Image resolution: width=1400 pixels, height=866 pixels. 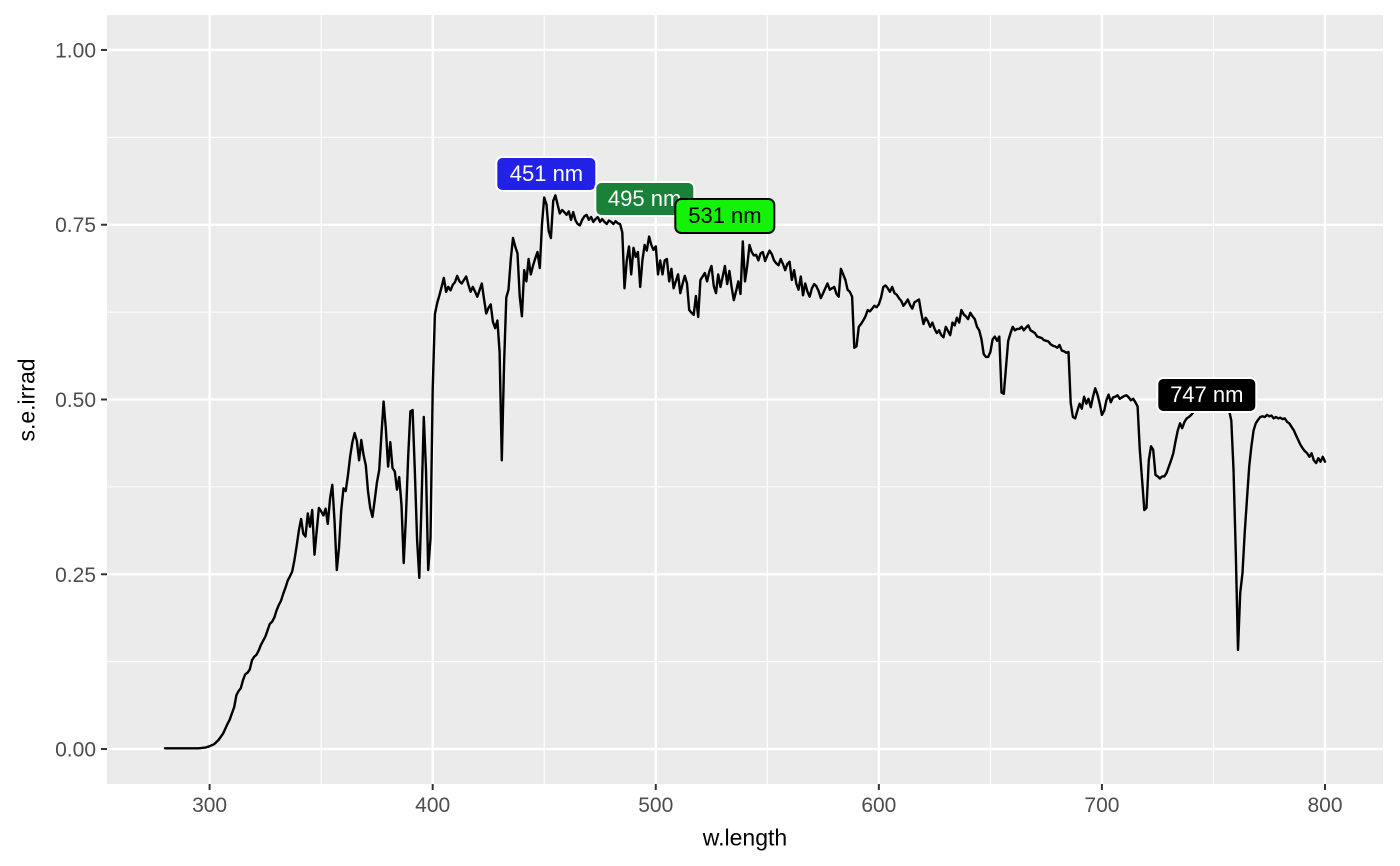 What do you see at coordinates (209, 805) in the screenshot?
I see `x-tick-label: 300` at bounding box center [209, 805].